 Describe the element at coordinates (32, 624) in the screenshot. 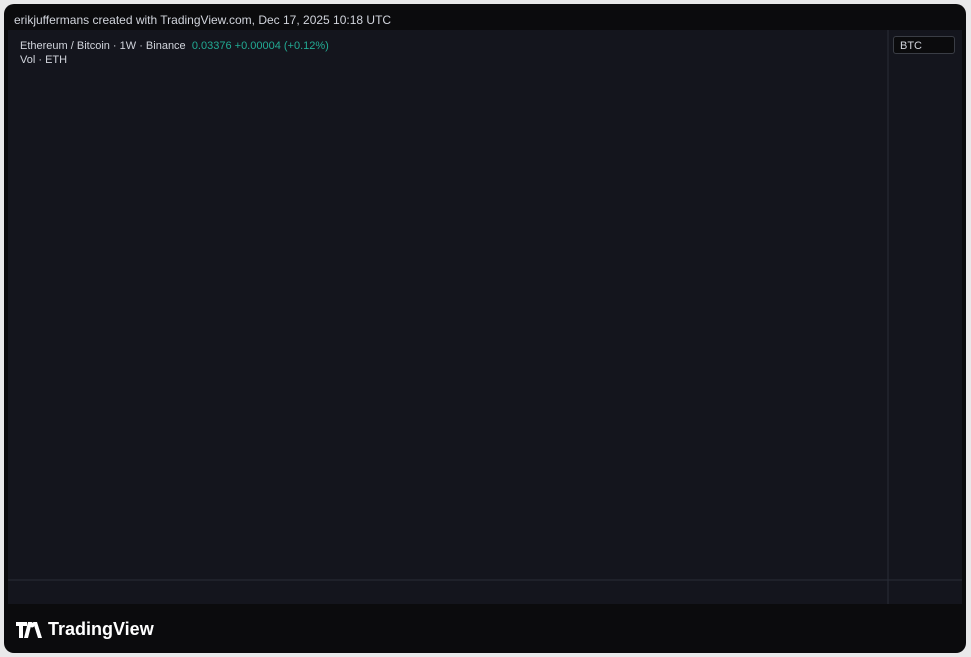

I see `logo-dot` at that location.